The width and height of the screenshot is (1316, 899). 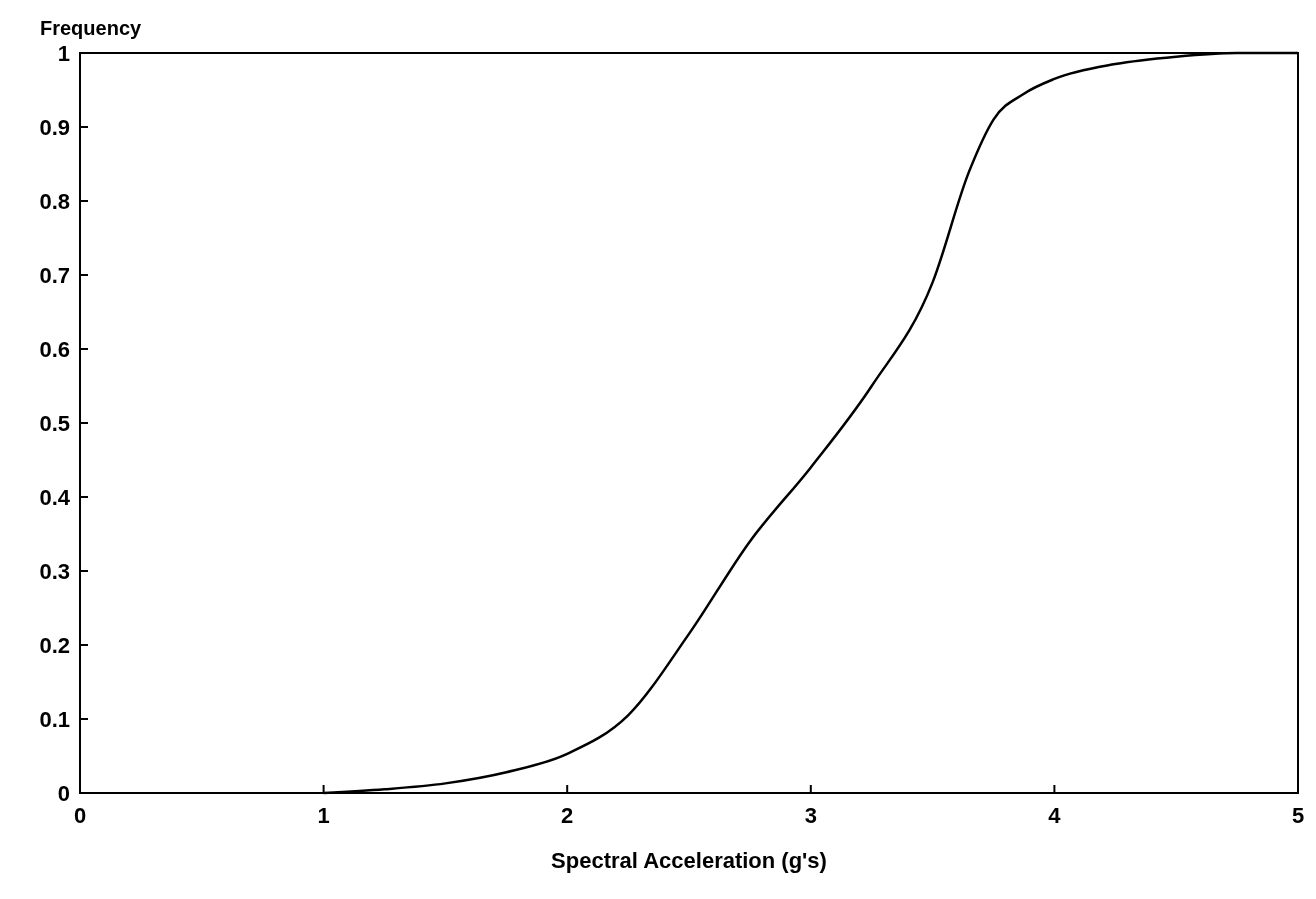 What do you see at coordinates (1298, 815) in the screenshot?
I see `x-tick-label: 5` at bounding box center [1298, 815].